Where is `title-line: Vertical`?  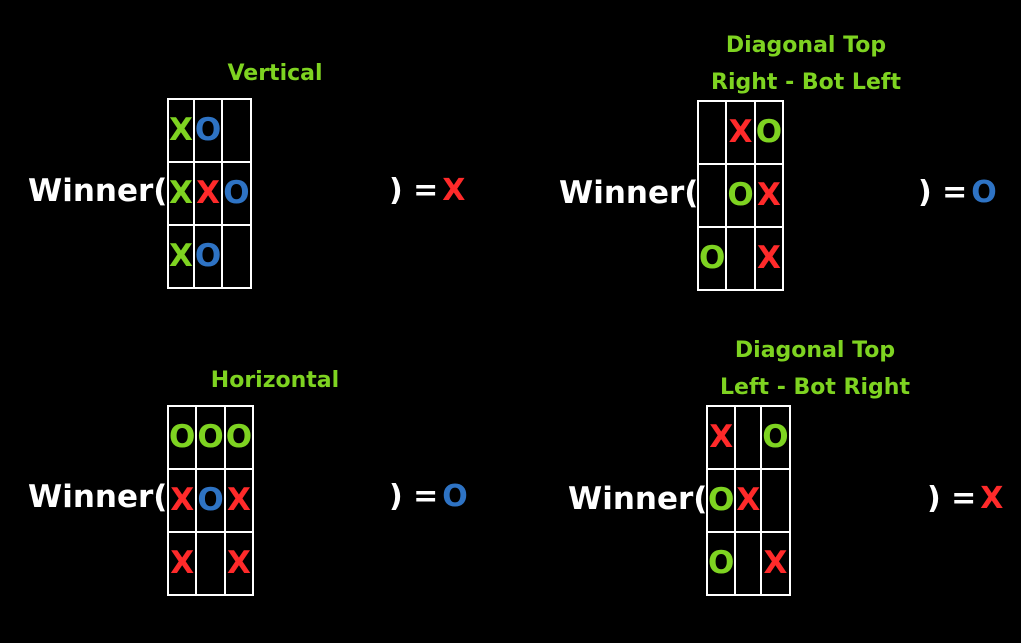
title-line: Vertical is located at coordinates (275, 73).